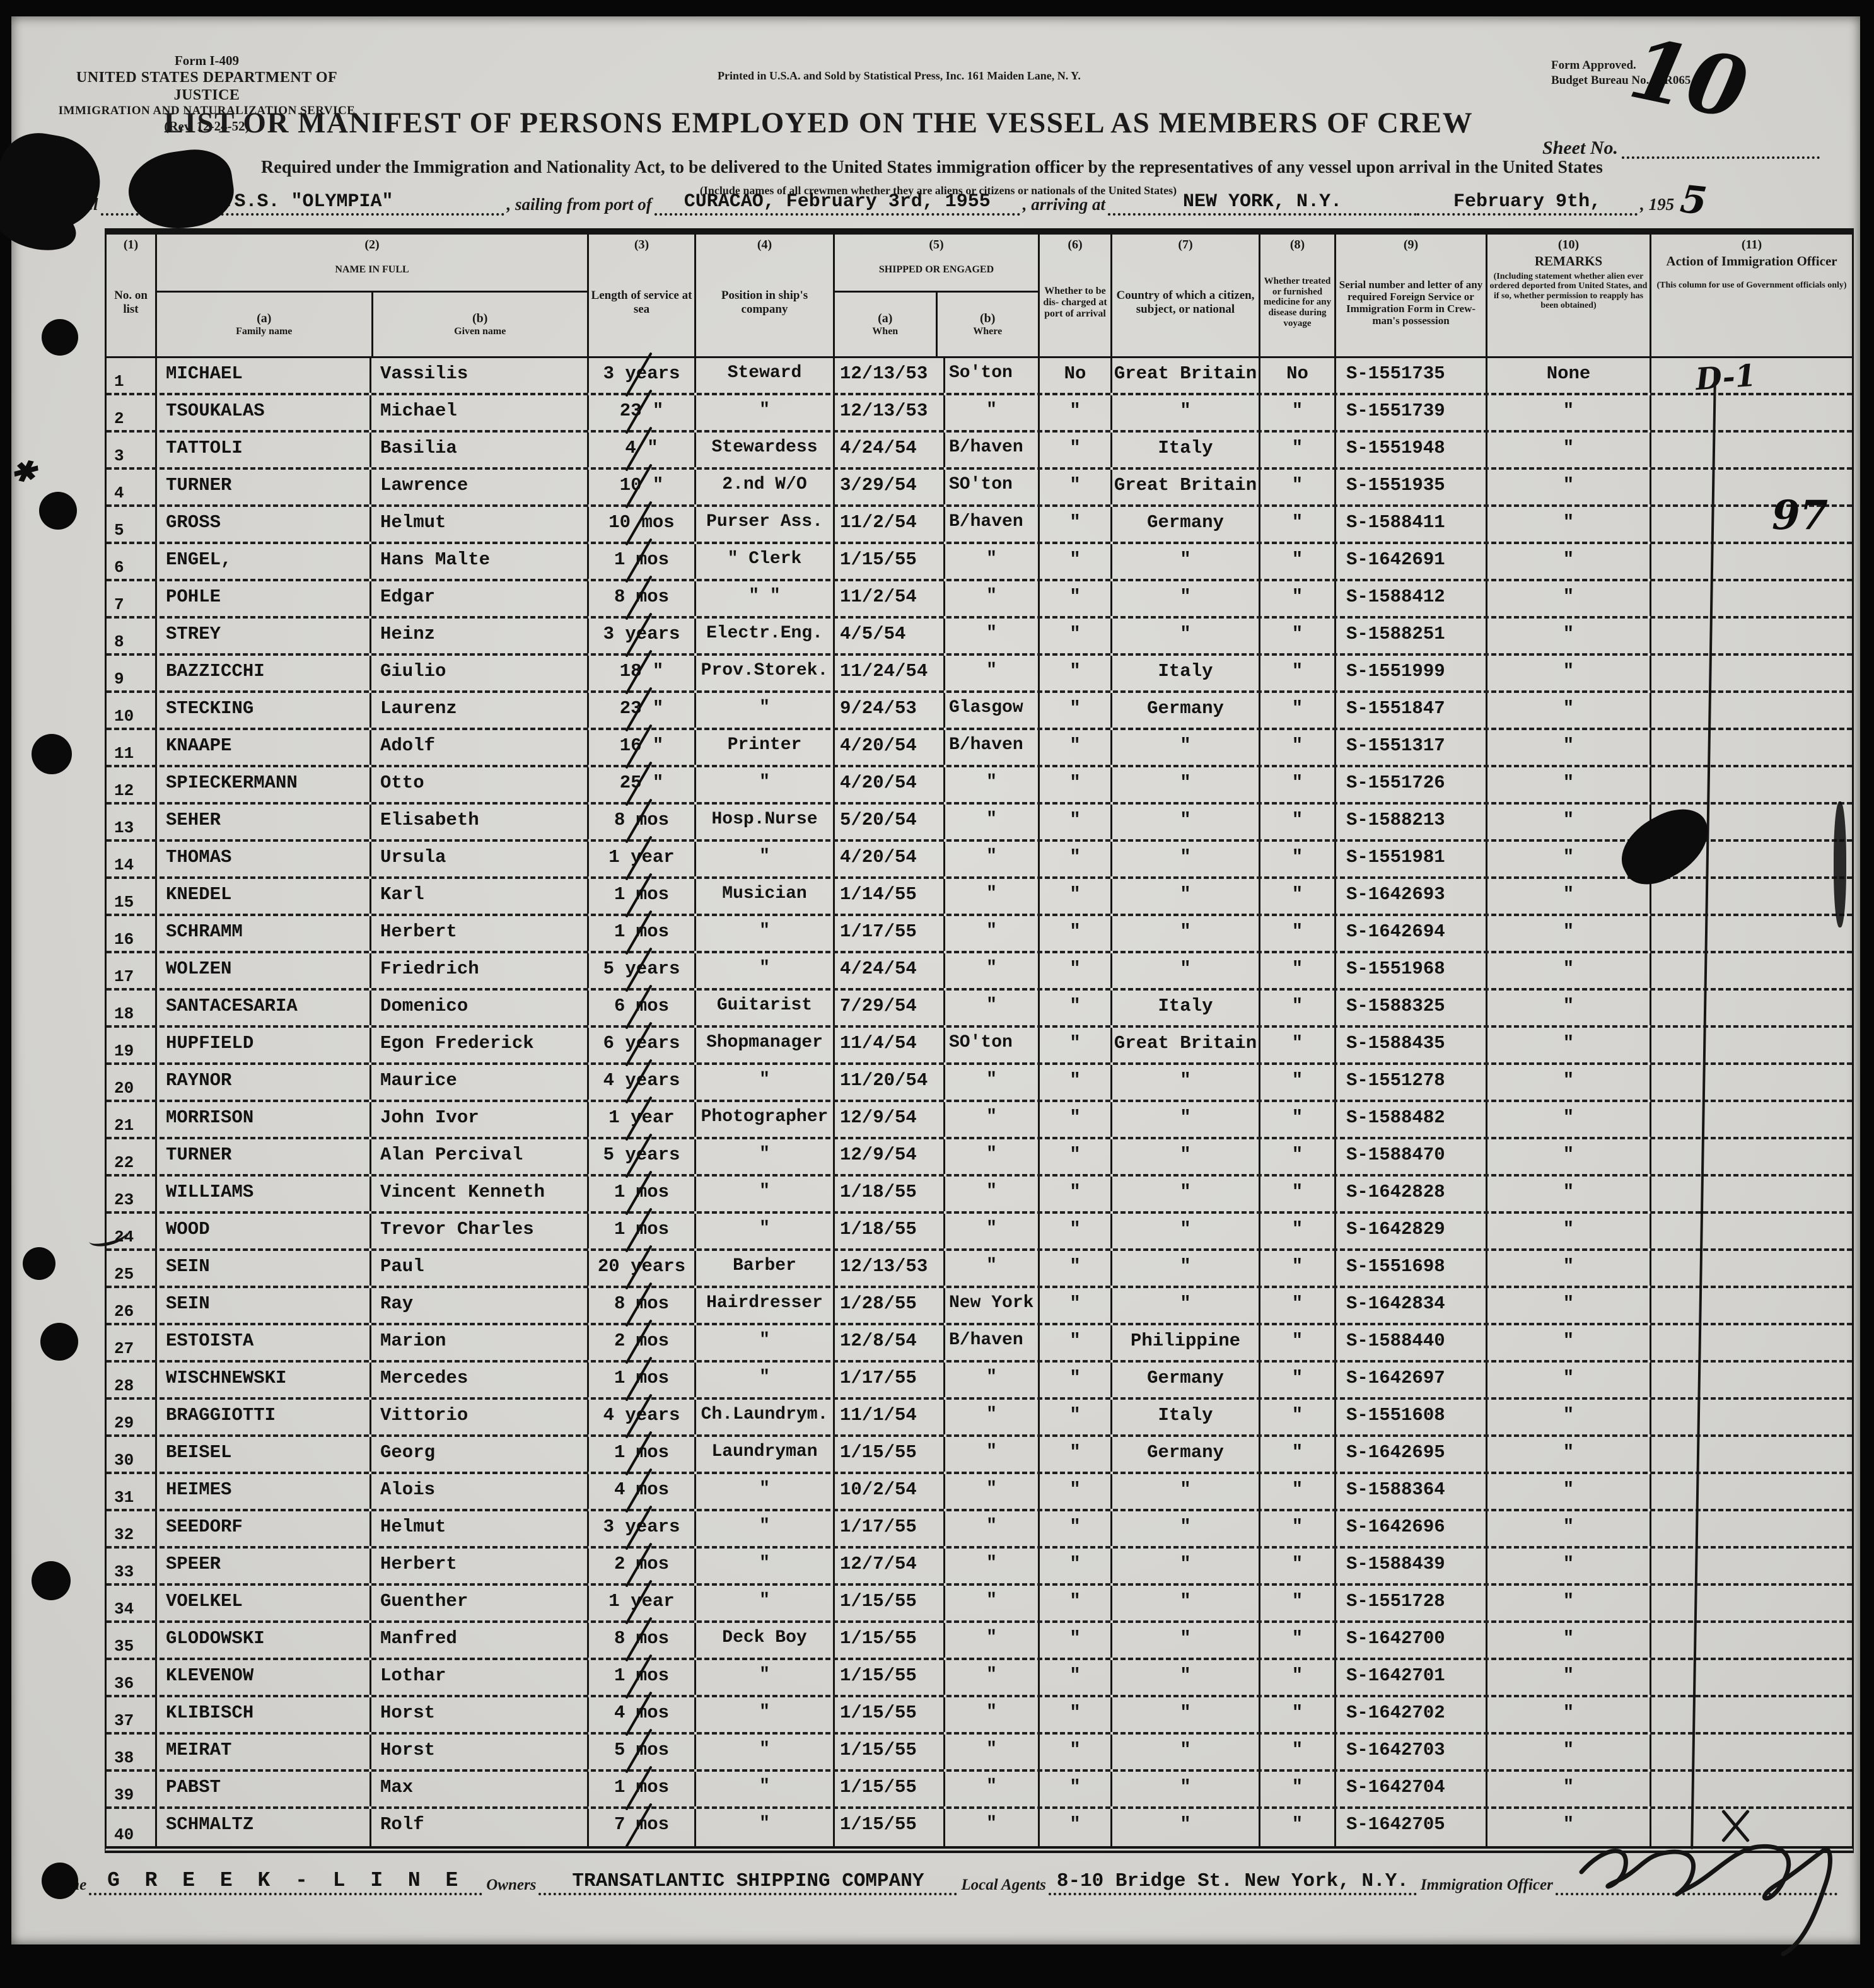 The height and width of the screenshot is (1988, 1874). I want to click on cell-length: 7 mos, so click(642, 1826).